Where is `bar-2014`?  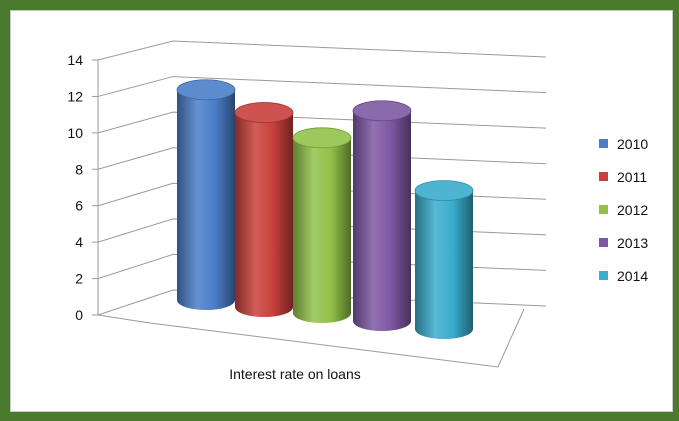
bar-2014 is located at coordinates (444, 264).